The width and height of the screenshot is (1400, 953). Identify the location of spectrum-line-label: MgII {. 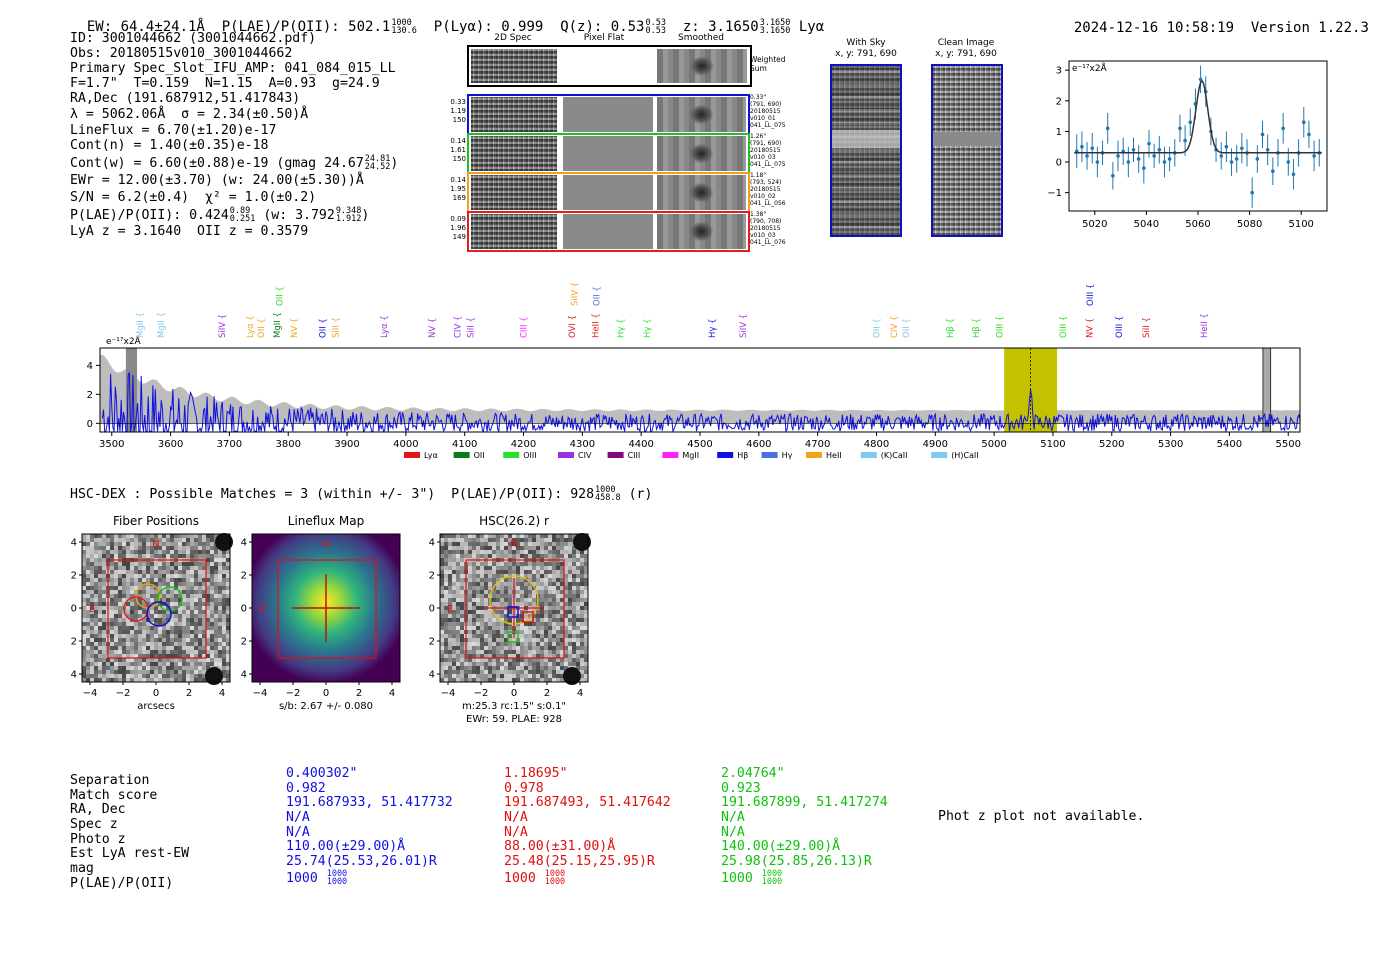
(162, 325).